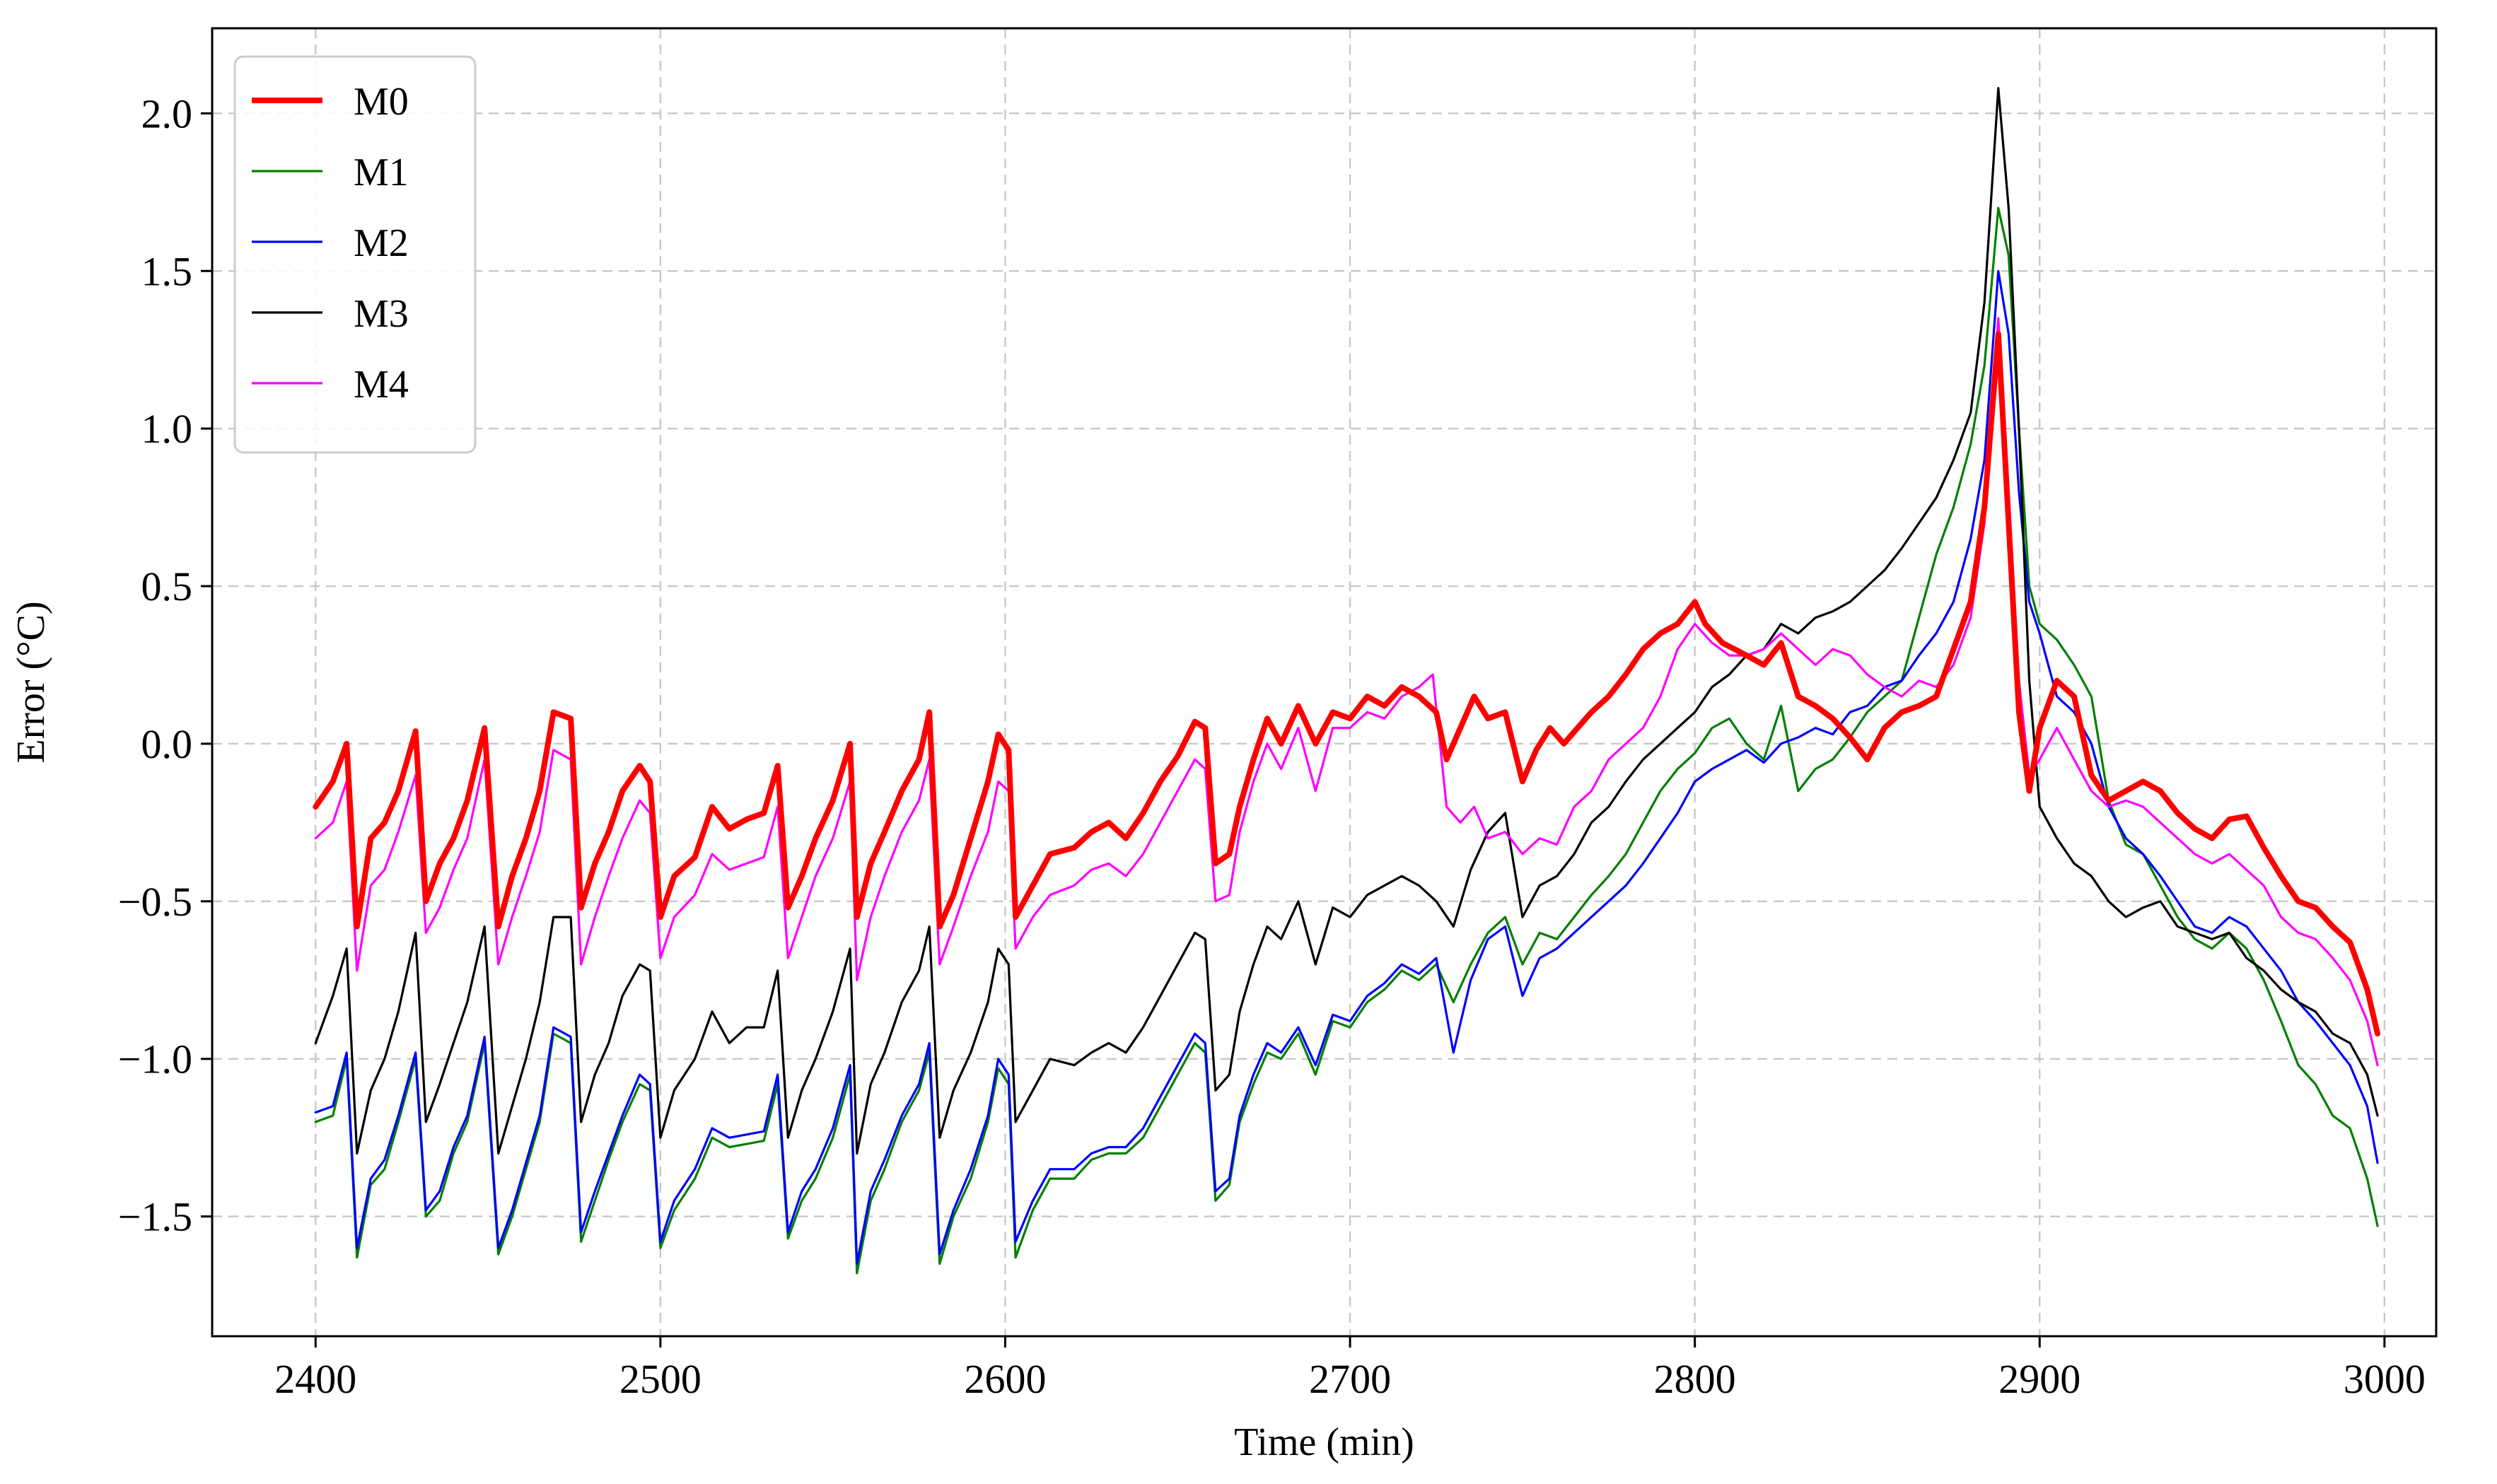 The width and height of the screenshot is (2497, 1484). What do you see at coordinates (381, 102) in the screenshot?
I see `legend-label-m0: M0` at bounding box center [381, 102].